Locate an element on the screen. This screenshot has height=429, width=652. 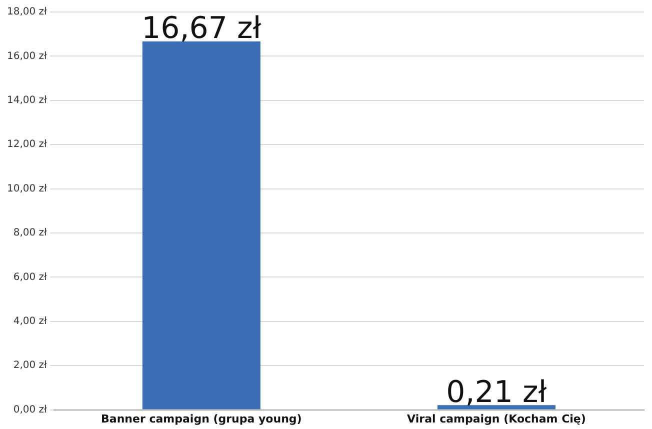
y-tick-label: 0,00 zł is located at coordinates (30, 410).